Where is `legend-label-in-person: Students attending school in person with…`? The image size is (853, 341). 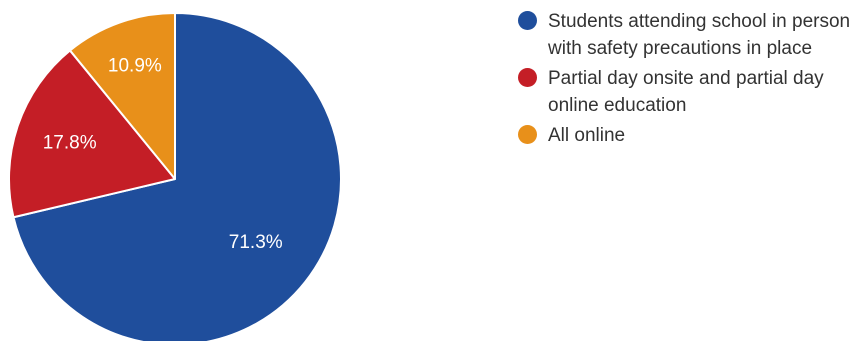
legend-label-in-person: Students attending school in person with… is located at coordinates (699, 35).